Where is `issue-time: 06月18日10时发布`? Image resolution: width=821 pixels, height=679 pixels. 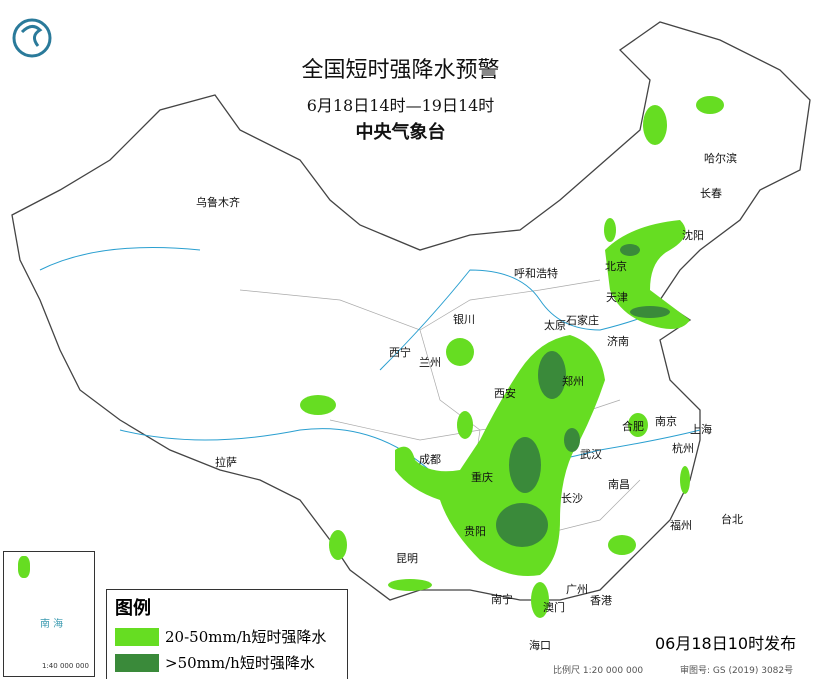 issue-time: 06月18日10时发布 is located at coordinates (726, 643).